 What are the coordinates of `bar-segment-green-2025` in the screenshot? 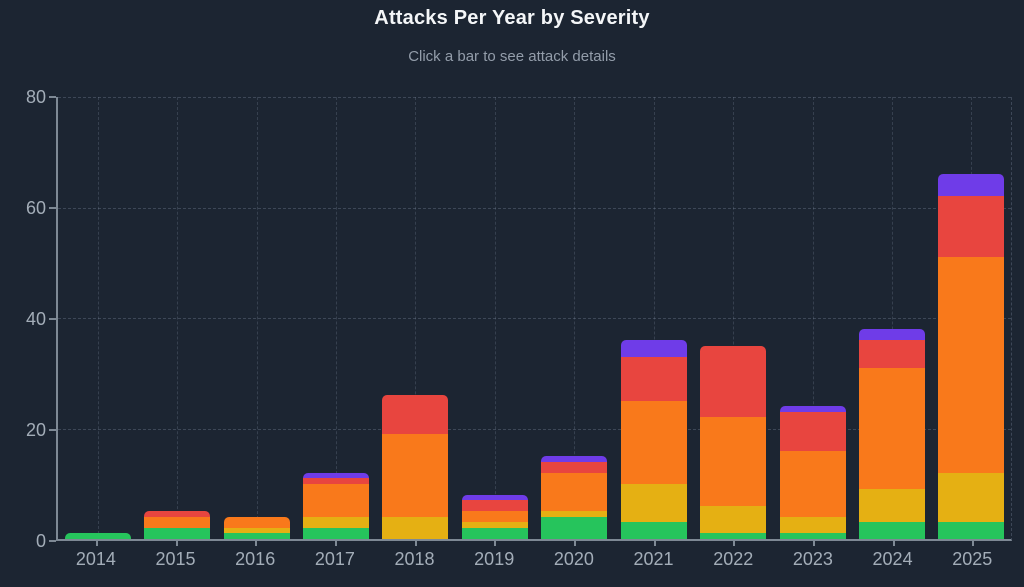 It's located at (971, 530).